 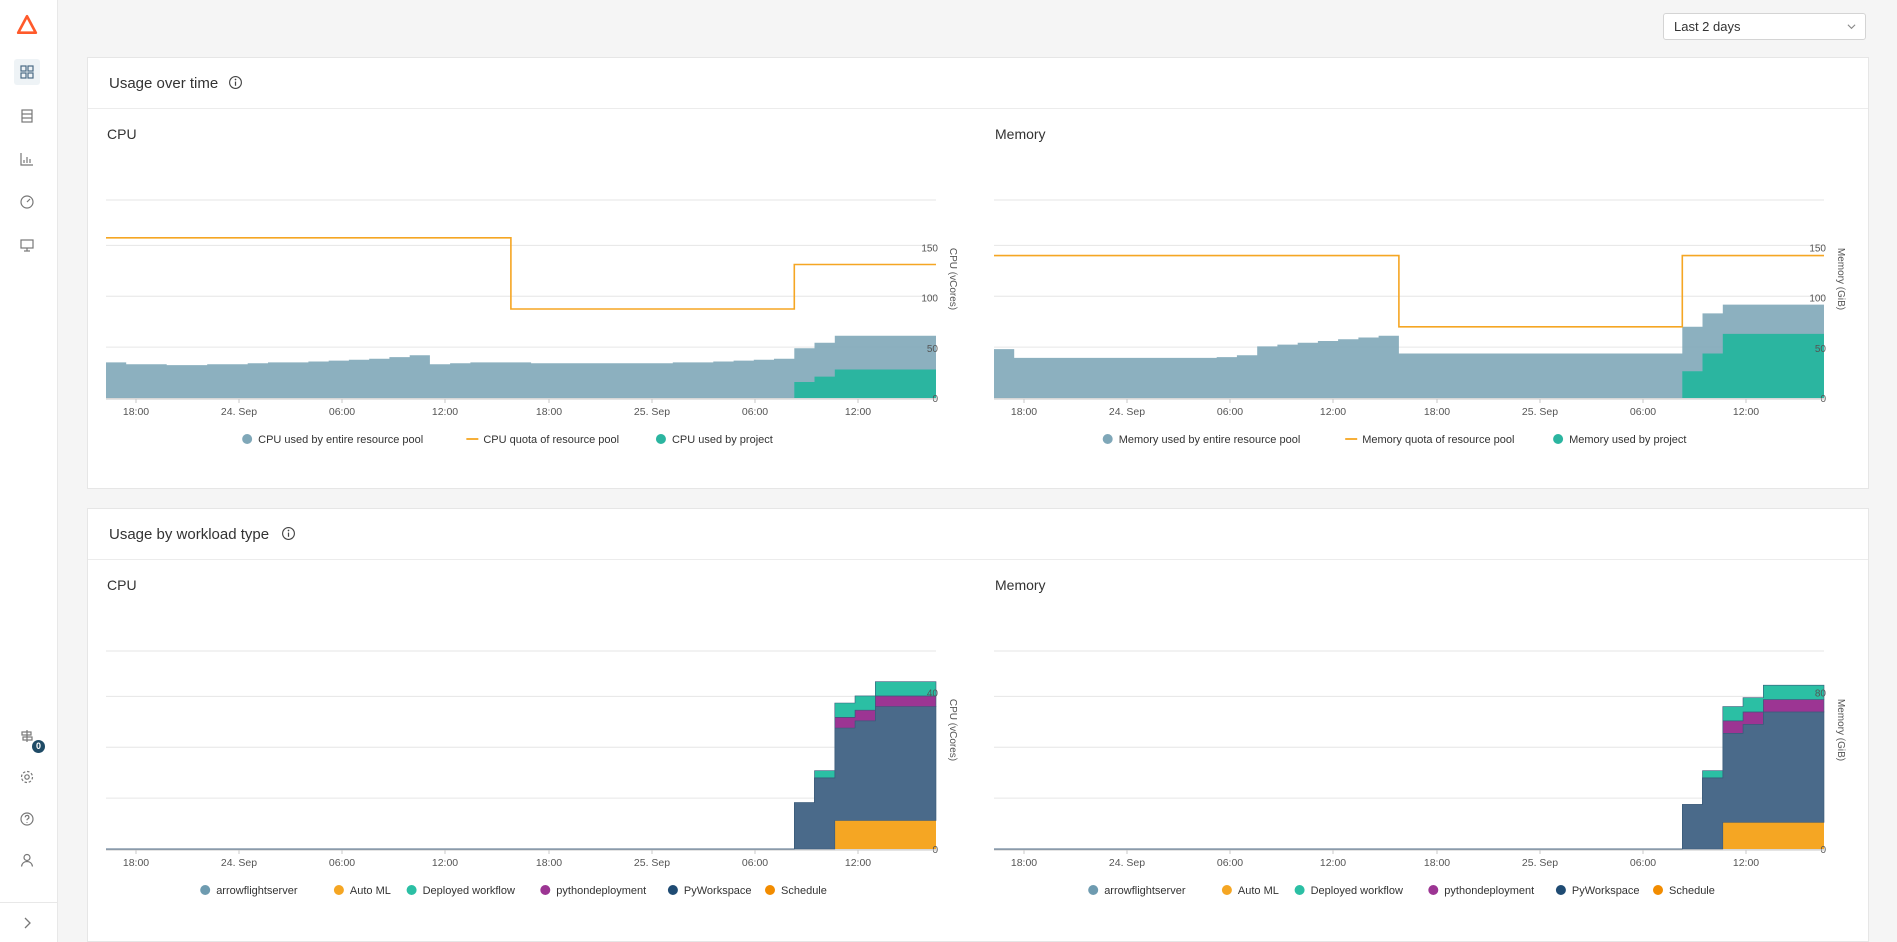 I want to click on legend-item-memory-quota-of-resource-pool: Memory quota of resource pool, so click(x=1429, y=440).